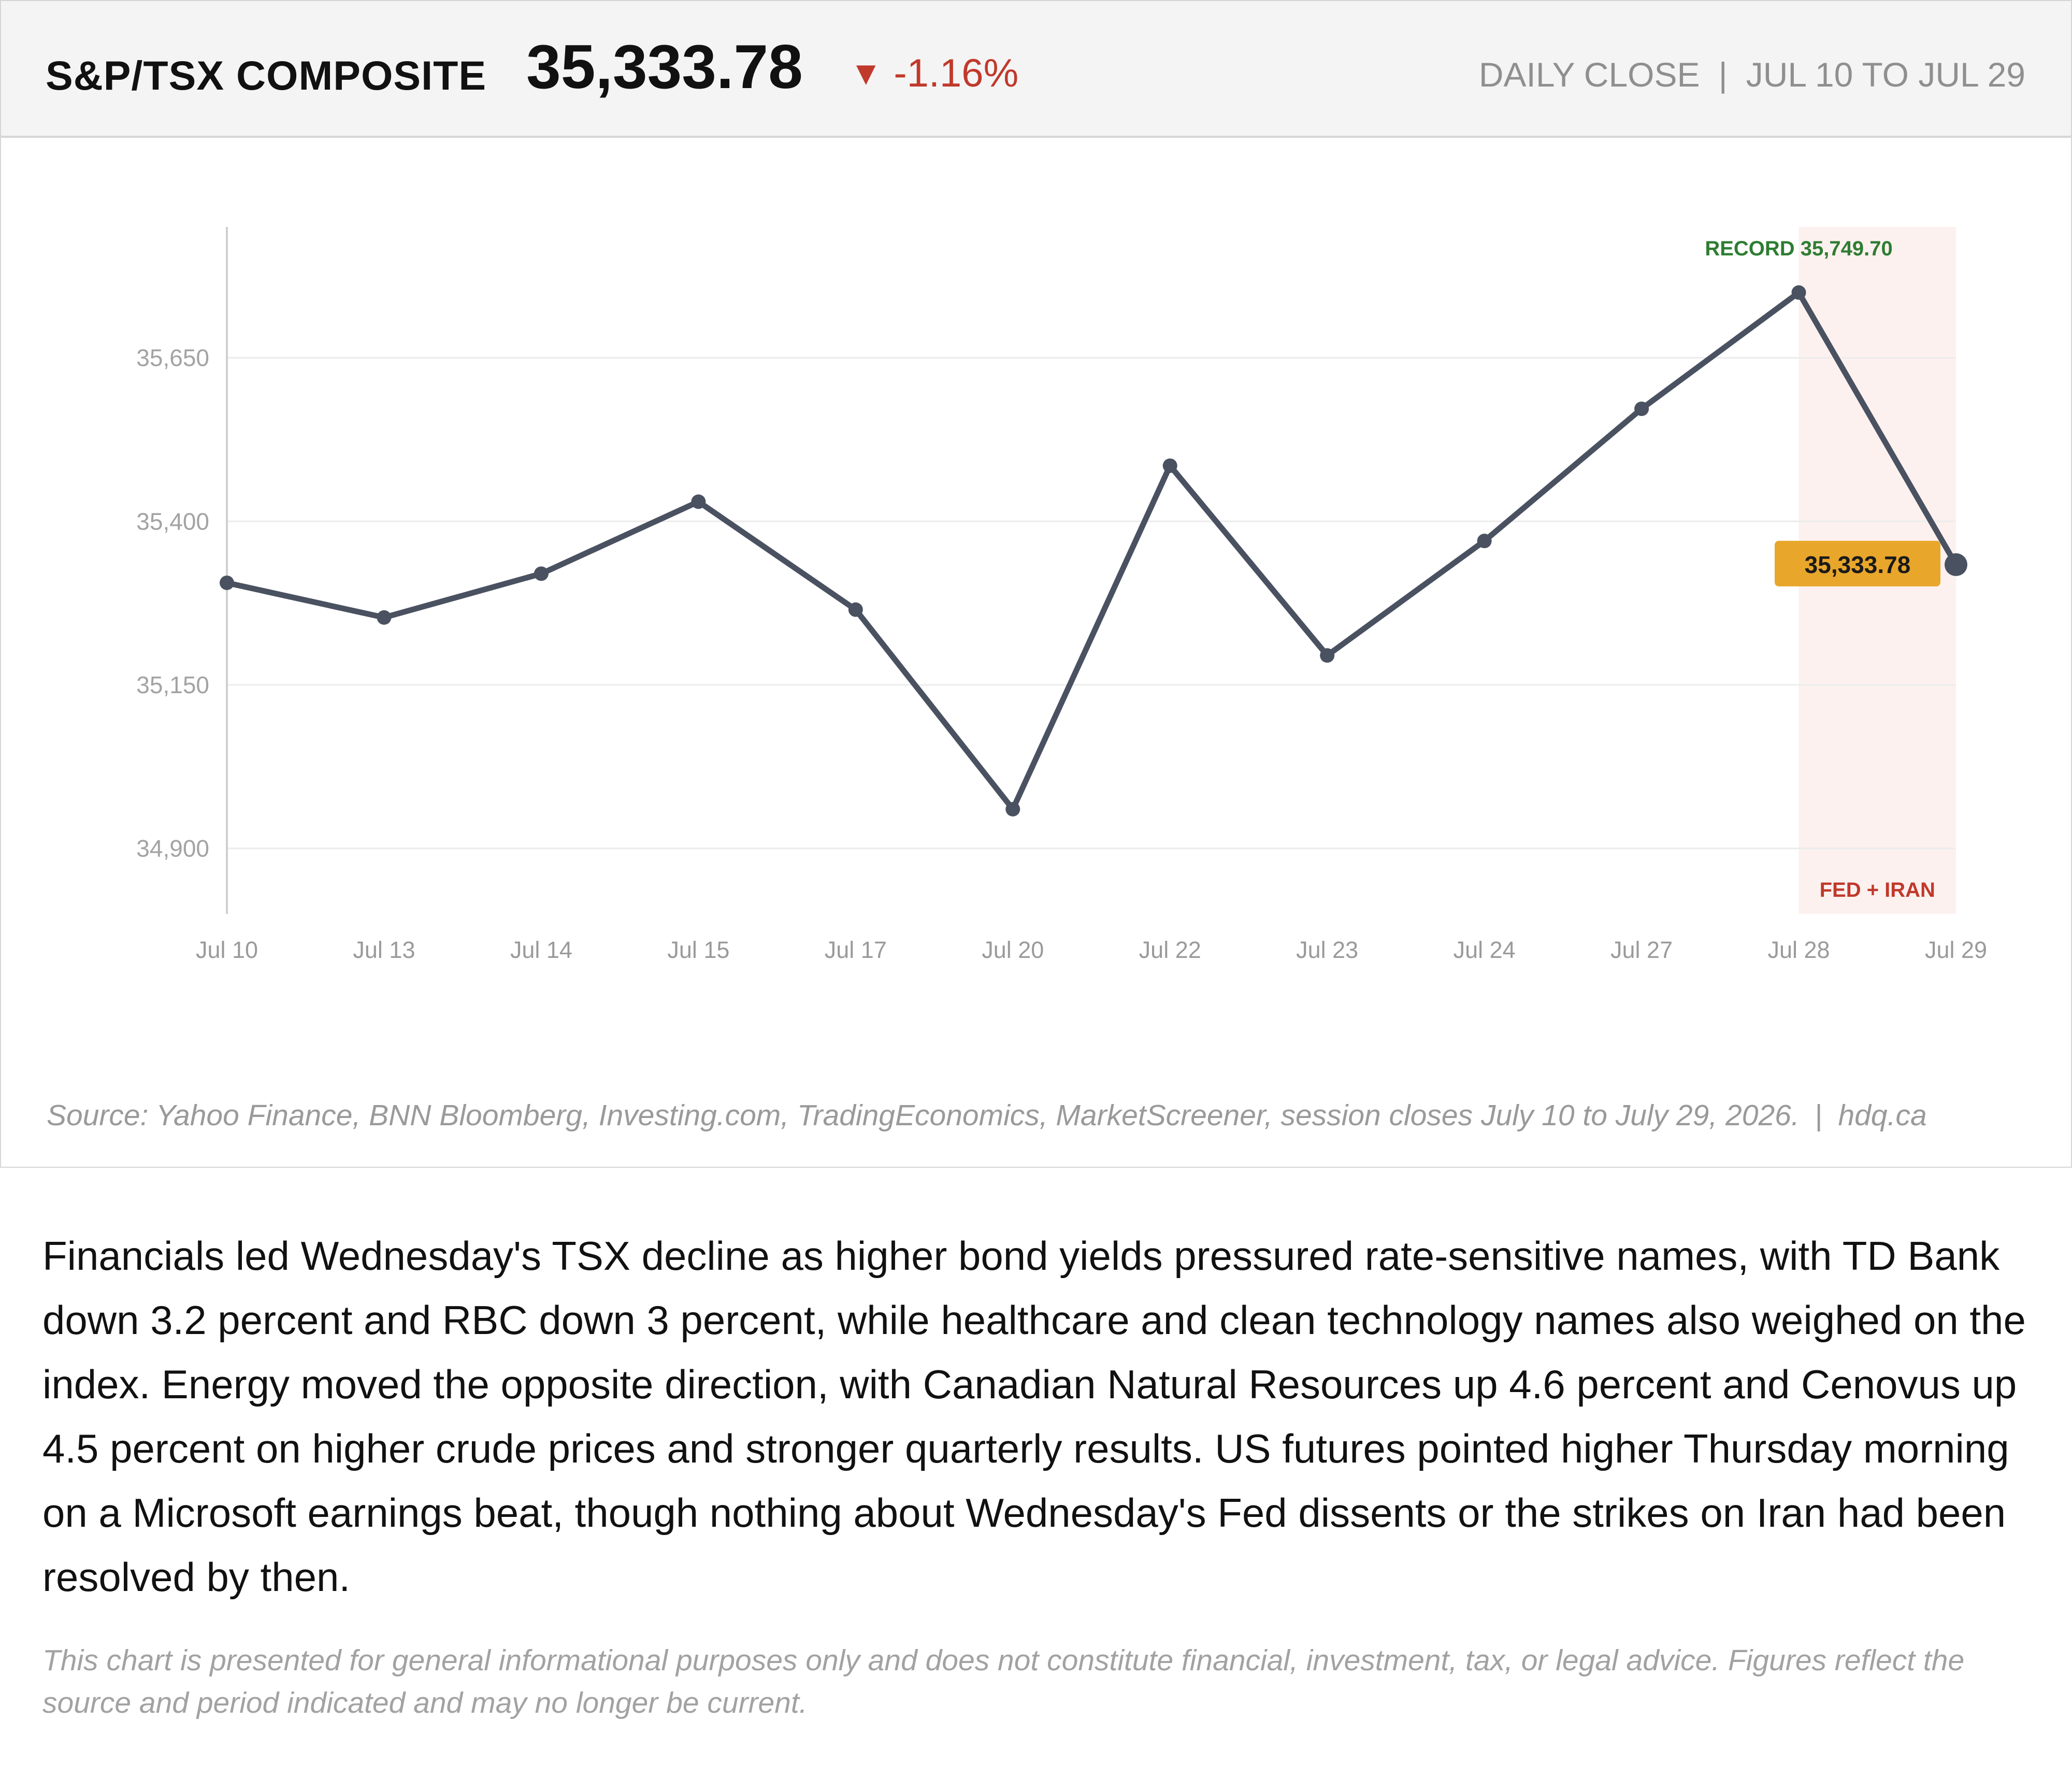 This screenshot has width=2072, height=1792. Describe the element at coordinates (1485, 950) in the screenshot. I see `x-tick-label: Jul 24` at that location.